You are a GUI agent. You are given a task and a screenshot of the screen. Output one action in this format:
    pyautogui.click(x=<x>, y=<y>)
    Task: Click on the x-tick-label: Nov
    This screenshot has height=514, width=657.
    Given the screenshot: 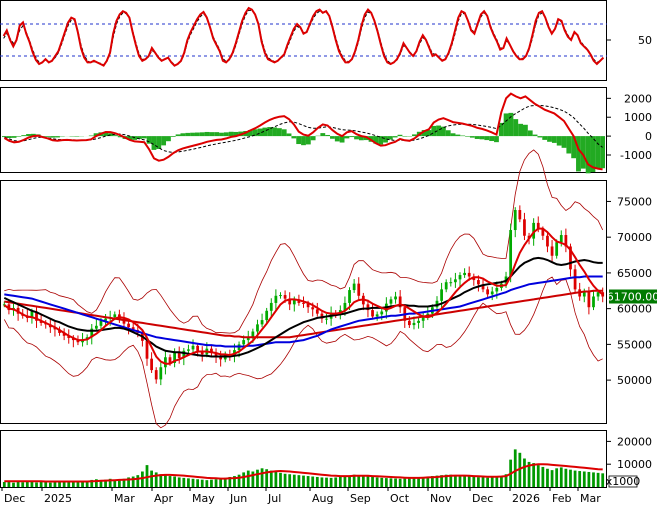 What is the action you would take?
    pyautogui.click(x=441, y=498)
    